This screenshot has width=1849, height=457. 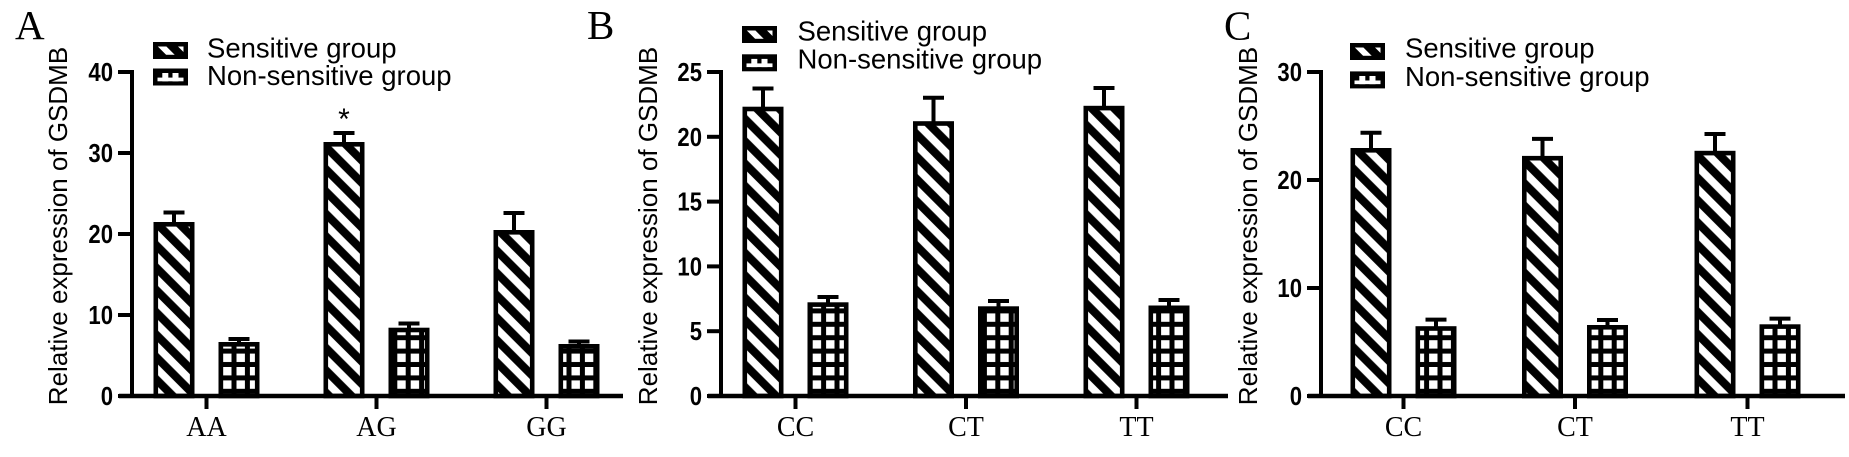 What do you see at coordinates (100, 72) in the screenshot?
I see `svg-text: 40` at bounding box center [100, 72].